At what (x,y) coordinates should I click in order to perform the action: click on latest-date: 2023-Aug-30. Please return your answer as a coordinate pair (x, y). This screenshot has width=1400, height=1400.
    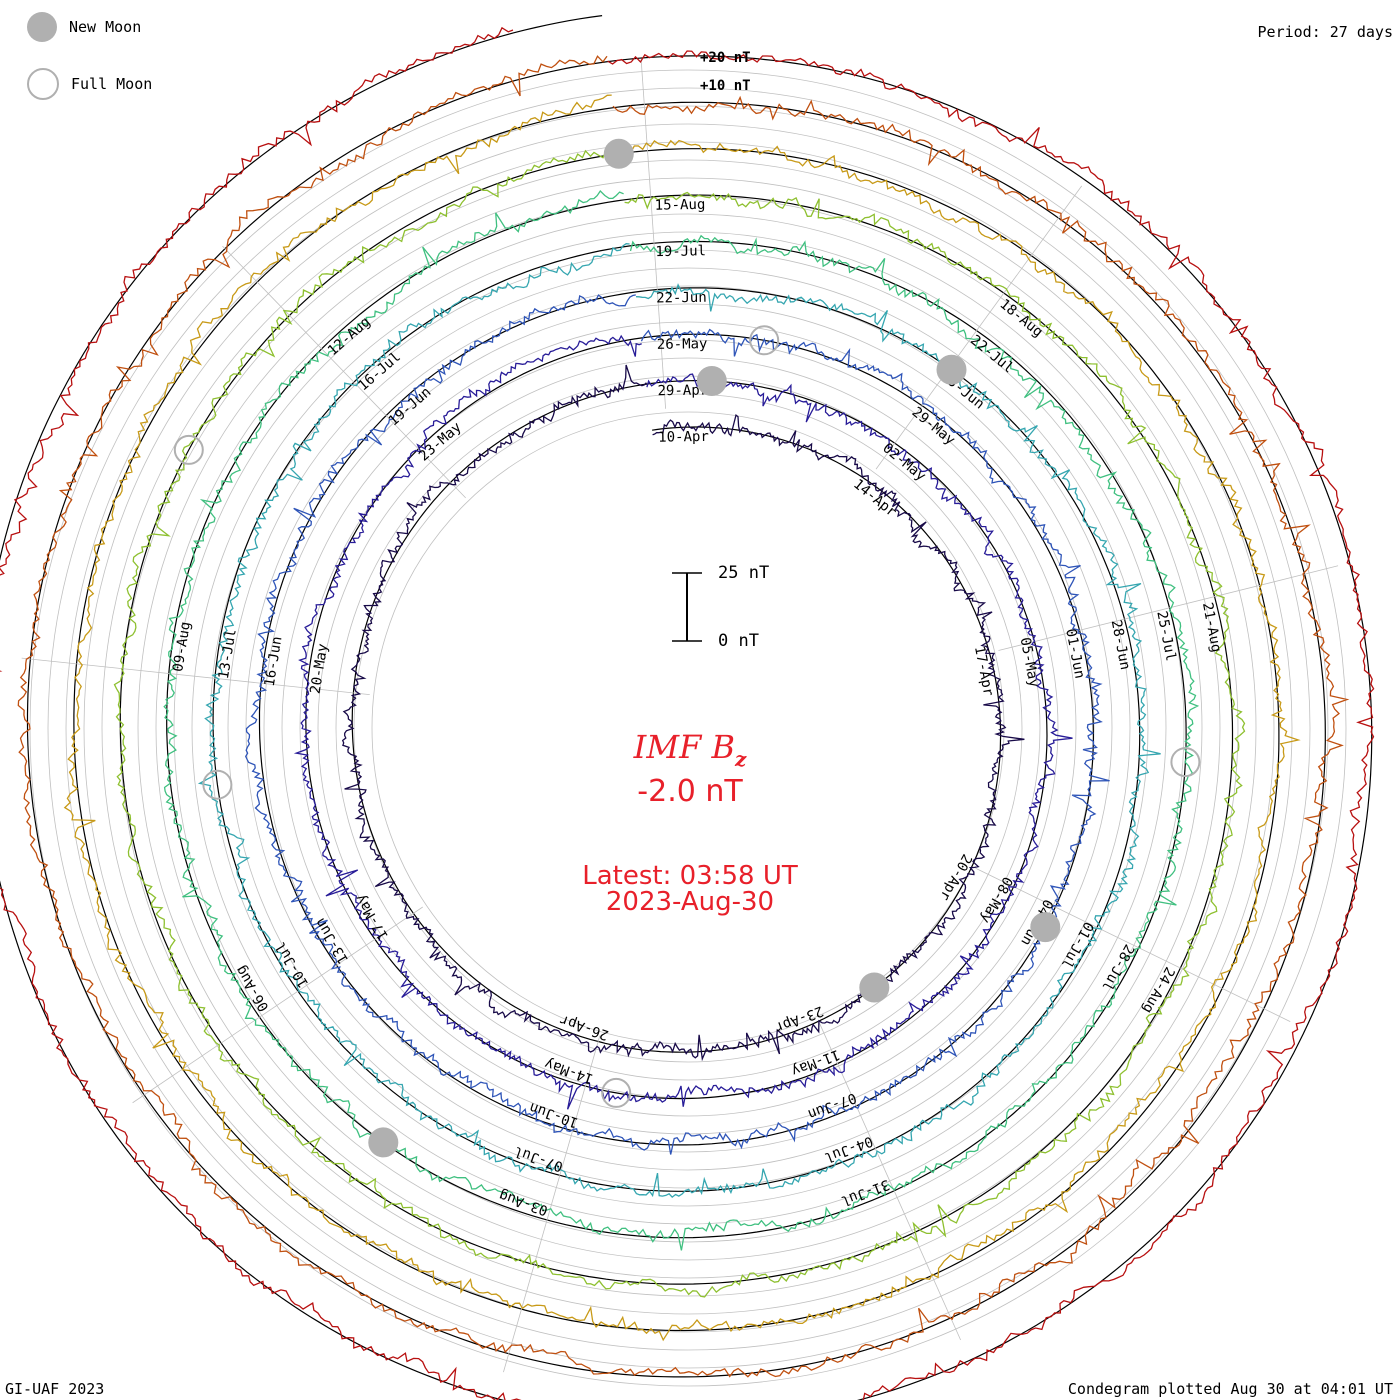
    Looking at the image, I should click on (690, 902).